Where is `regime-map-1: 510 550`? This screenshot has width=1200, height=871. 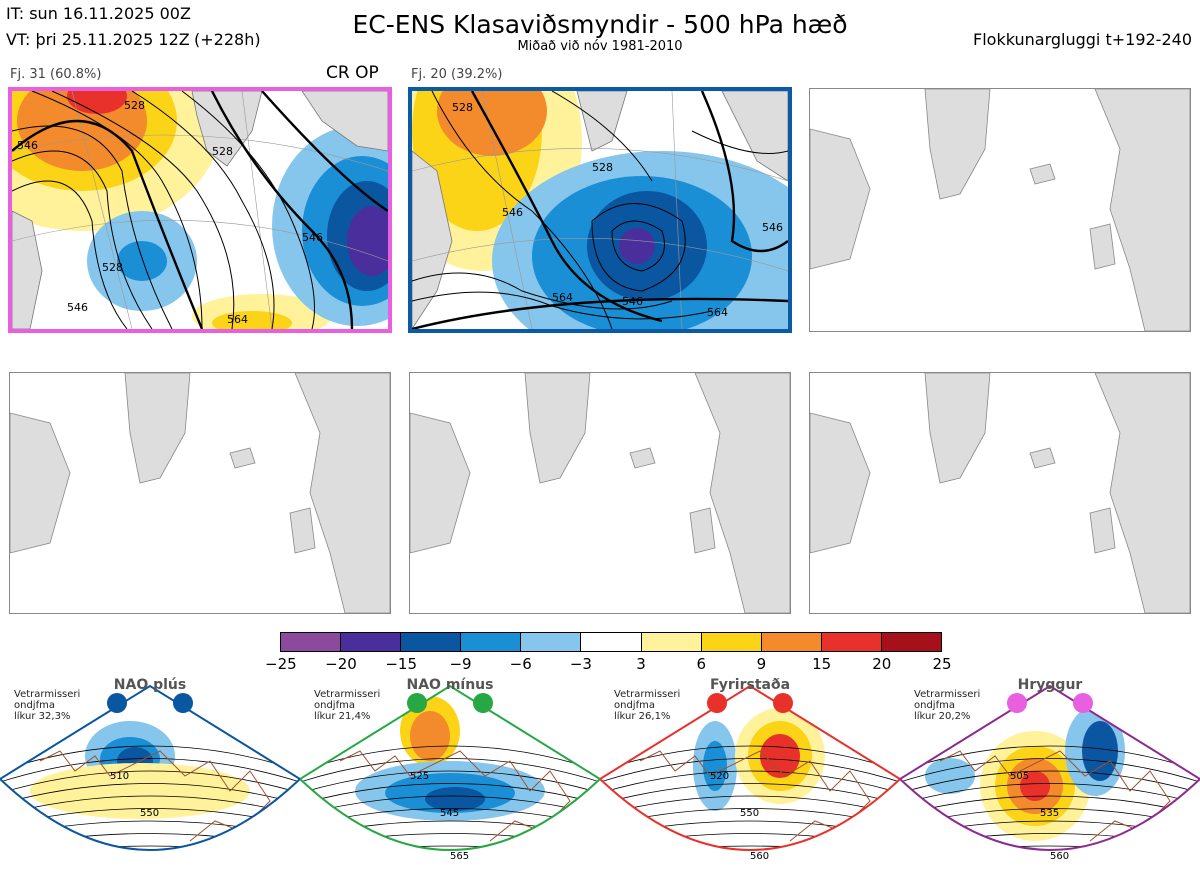
regime-map-1: 510 550 is located at coordinates (150, 767).